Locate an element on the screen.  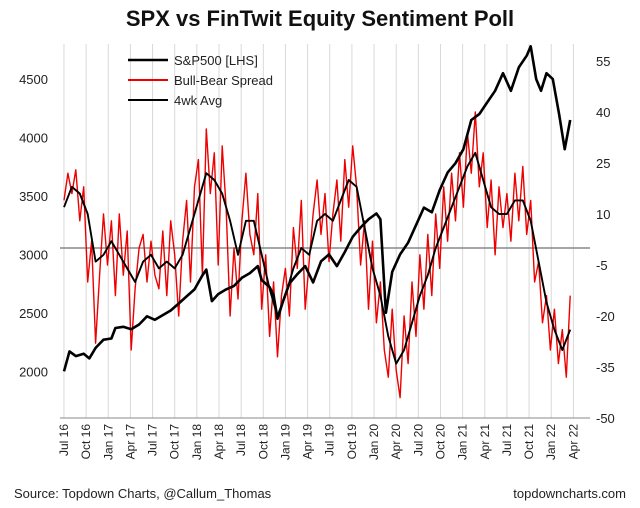
legend-label: S&P500 [LHS] is located at coordinates (216, 60).